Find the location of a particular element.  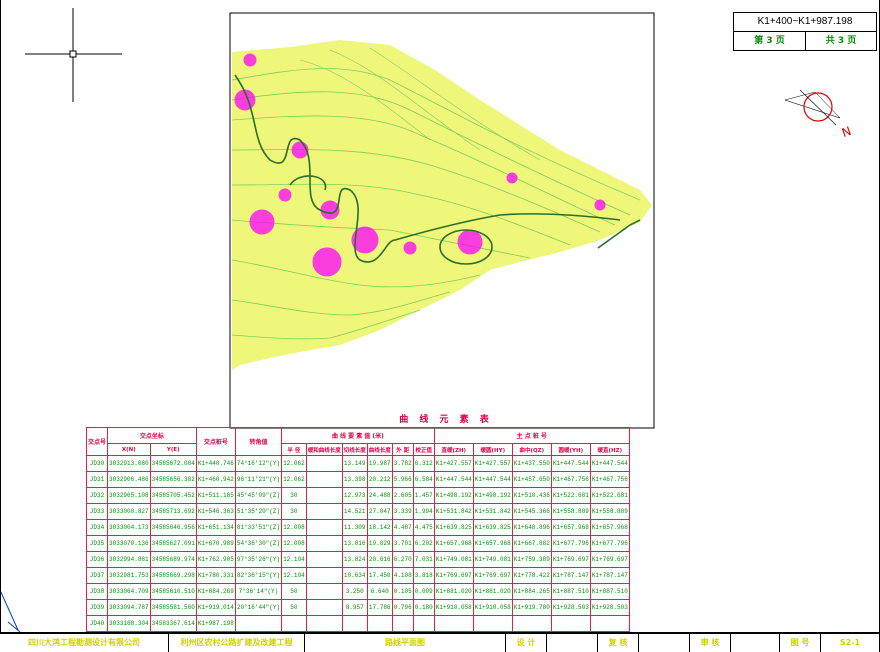

table-cell: 3.782 is located at coordinates (402, 463).